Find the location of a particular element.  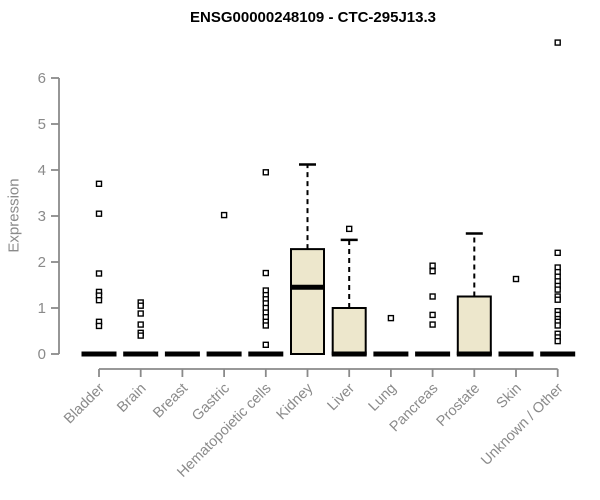

x-tick-label: Prostate is located at coordinates (458, 405).